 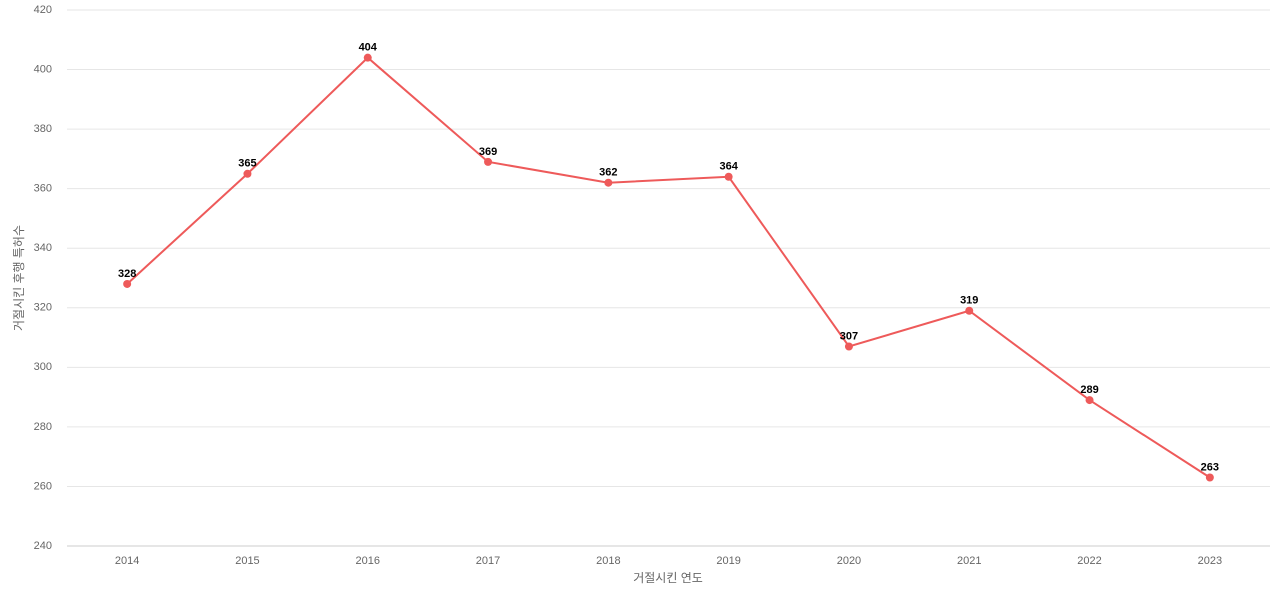 I want to click on y-tick-label: 260, so click(x=43, y=486).